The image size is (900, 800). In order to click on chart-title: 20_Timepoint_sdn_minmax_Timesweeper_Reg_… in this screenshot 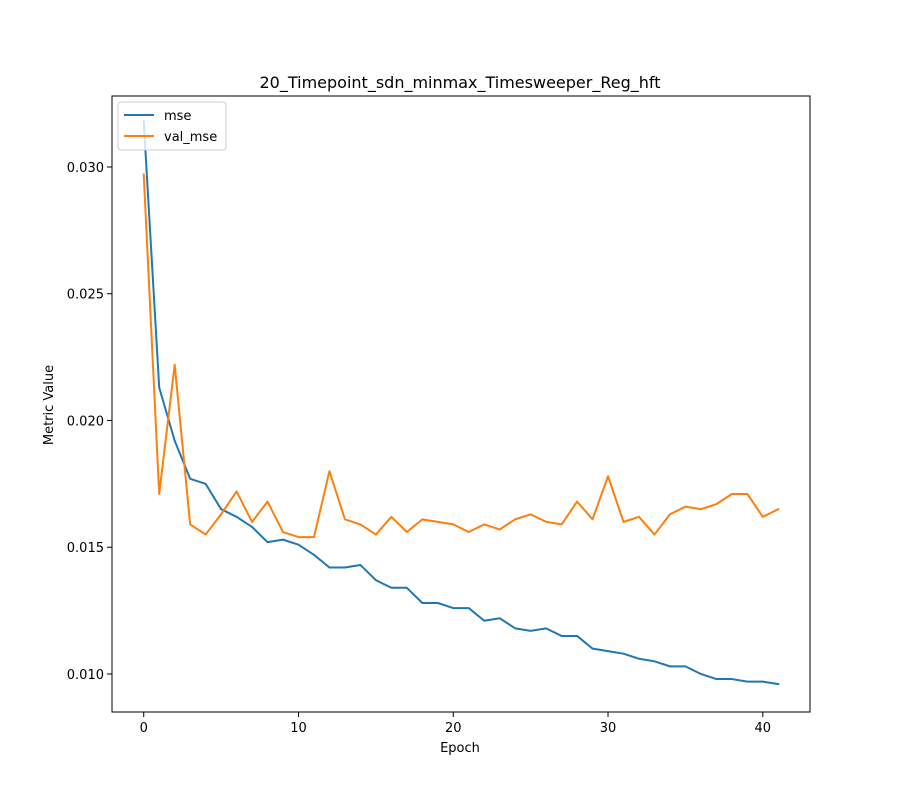, I will do `click(460, 83)`.